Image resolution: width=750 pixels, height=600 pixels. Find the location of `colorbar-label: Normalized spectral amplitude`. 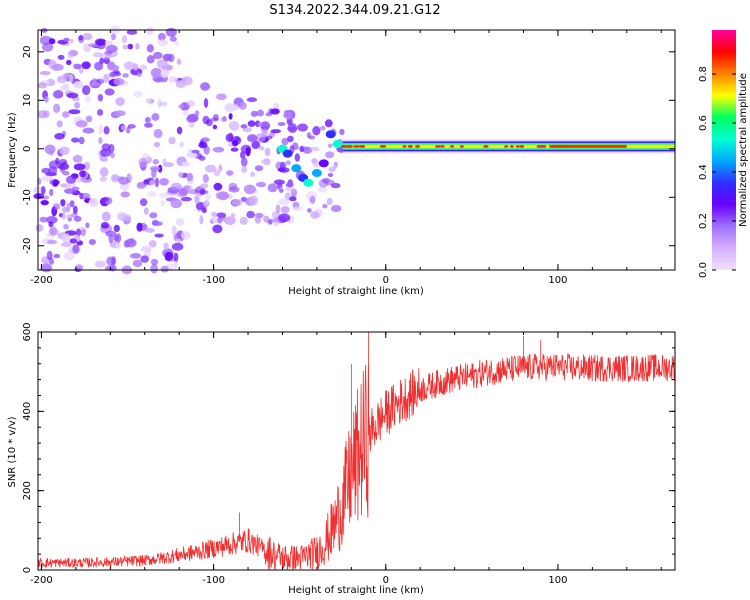

colorbar-label: Normalized spectral amplitude is located at coordinates (743, 150).